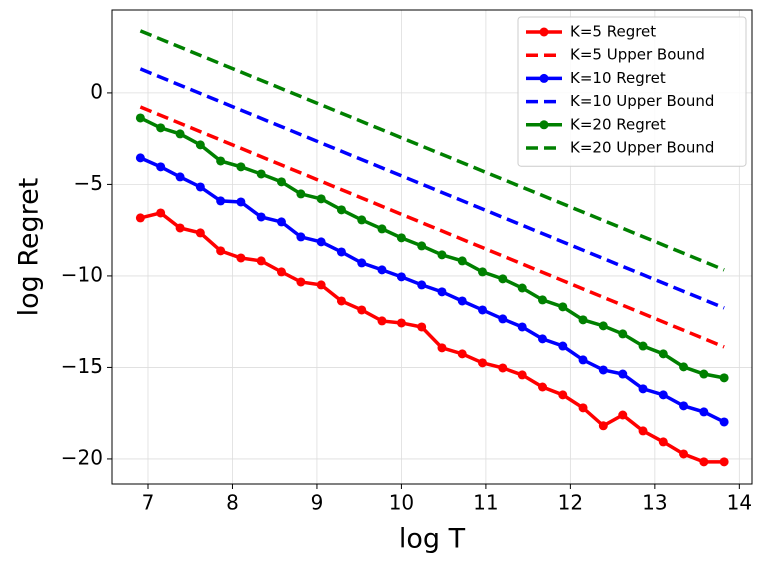  Describe the element at coordinates (148, 503) in the screenshot. I see `x-tick-label: 7` at that location.